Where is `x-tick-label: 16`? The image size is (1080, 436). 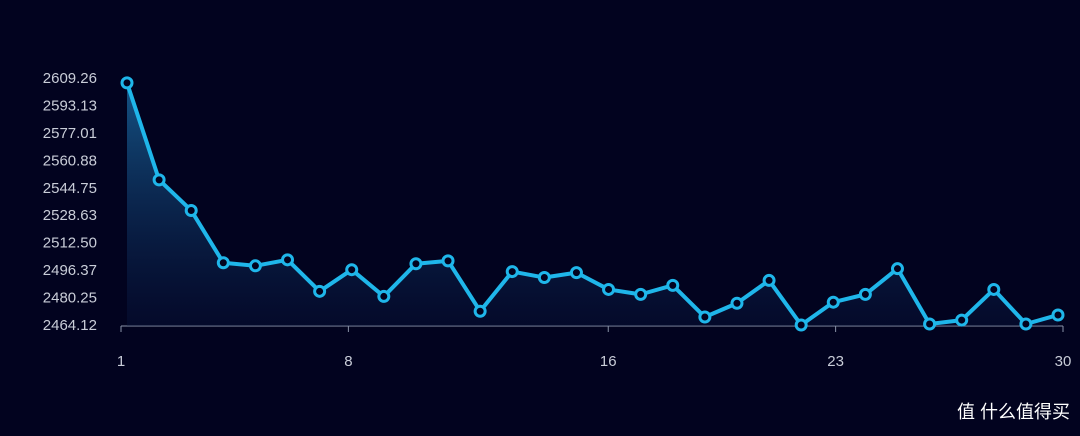
x-tick-label: 16 is located at coordinates (608, 361).